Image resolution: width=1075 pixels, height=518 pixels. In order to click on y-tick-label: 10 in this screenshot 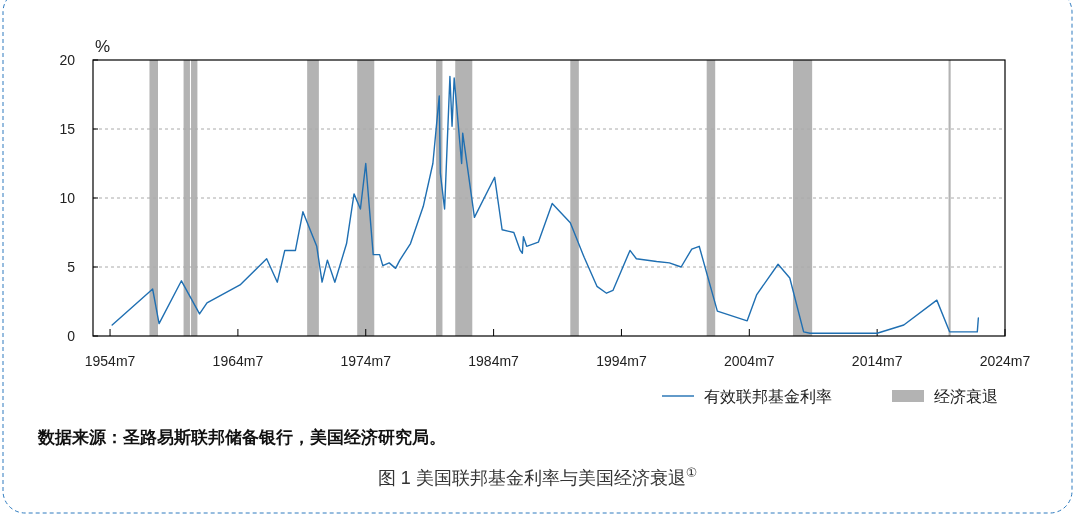, I will do `click(67, 198)`.